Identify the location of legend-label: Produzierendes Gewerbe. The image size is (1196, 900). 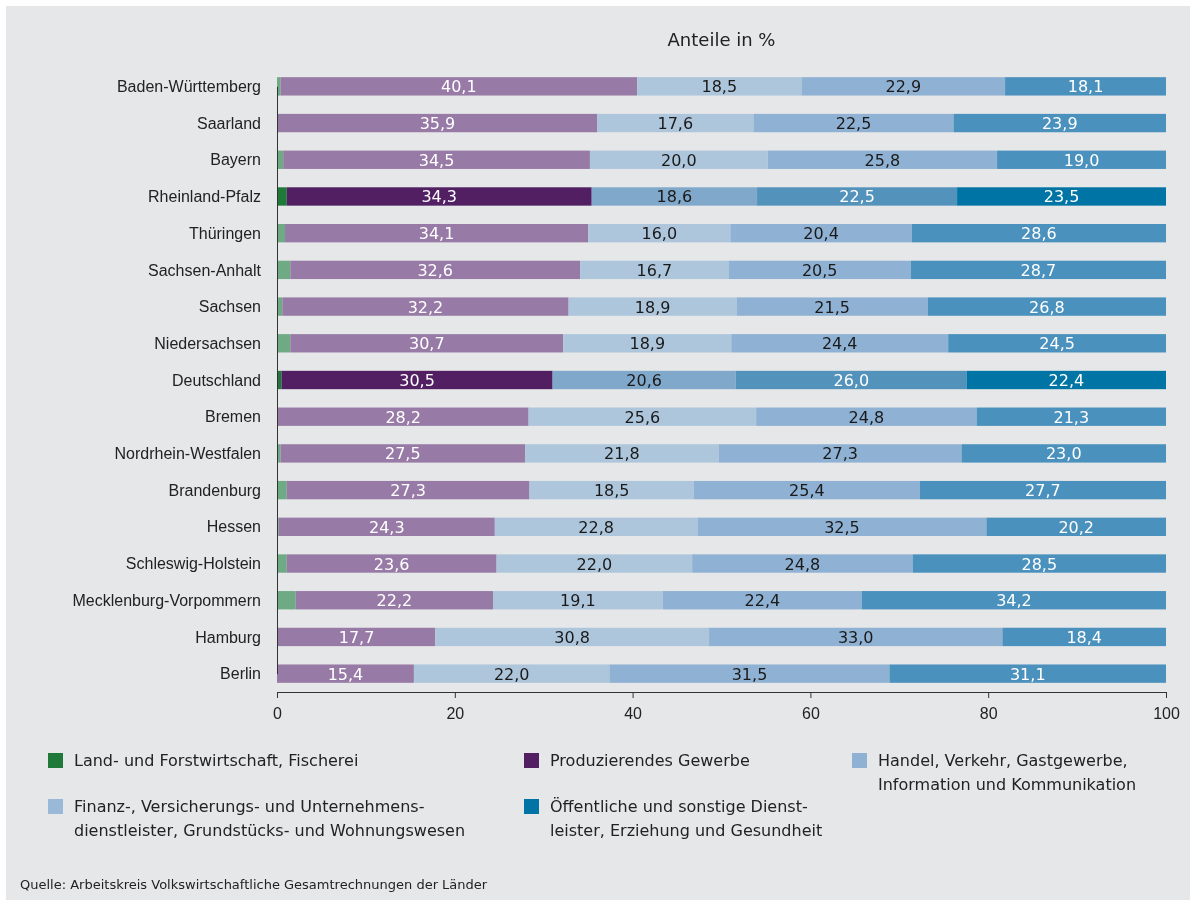
(650, 760).